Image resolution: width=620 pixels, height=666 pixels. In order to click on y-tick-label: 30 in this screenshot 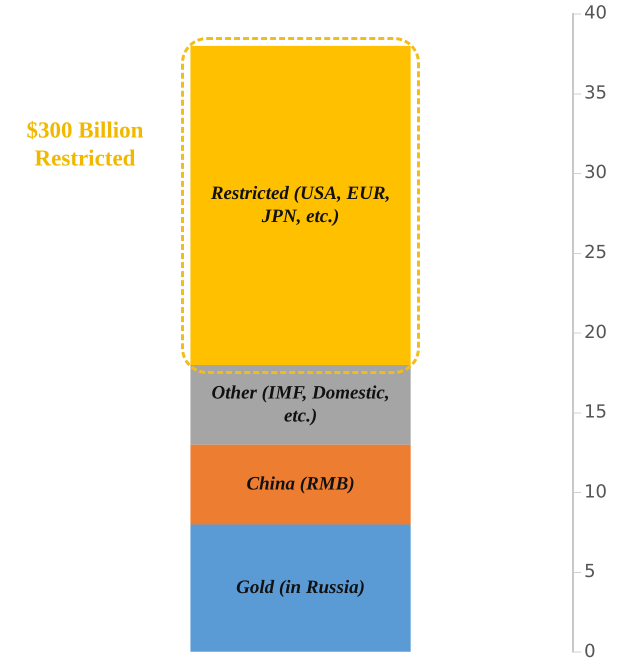, I will do `click(595, 173)`.